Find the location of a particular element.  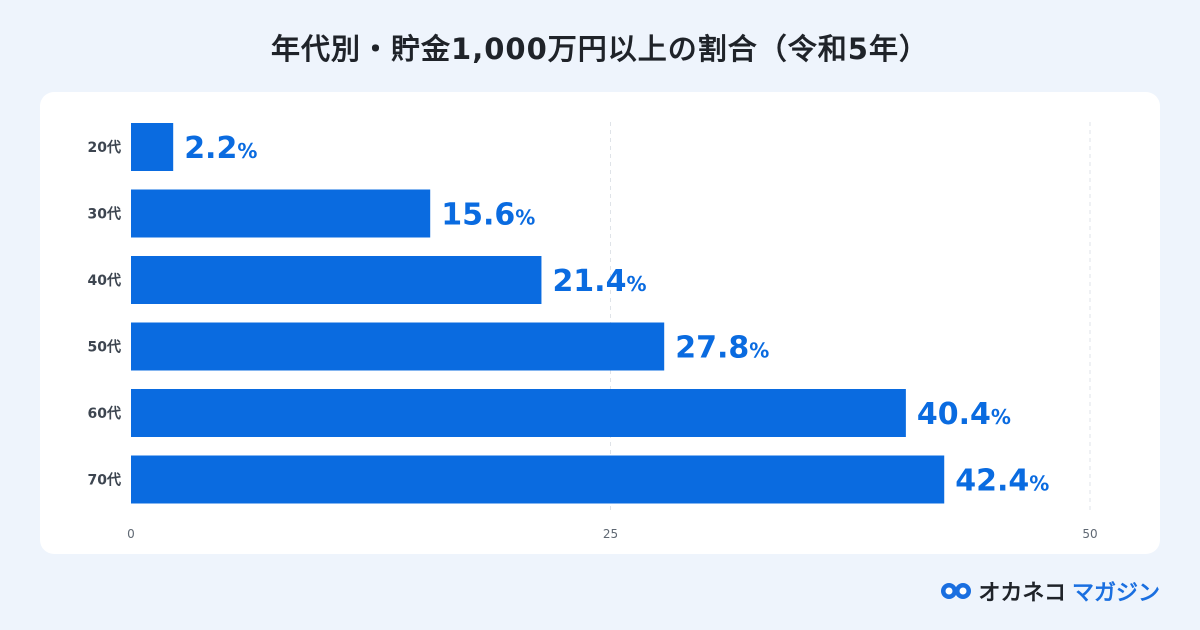

value-label: 42.4% is located at coordinates (1002, 481).